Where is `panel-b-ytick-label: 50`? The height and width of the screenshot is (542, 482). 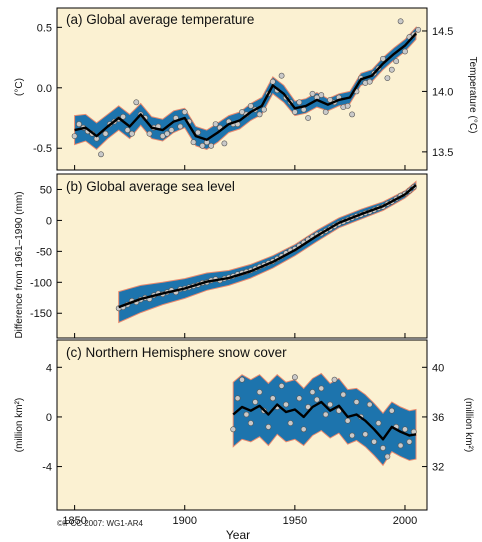
panel-b-ytick-label: 50 is located at coordinates (46, 190).